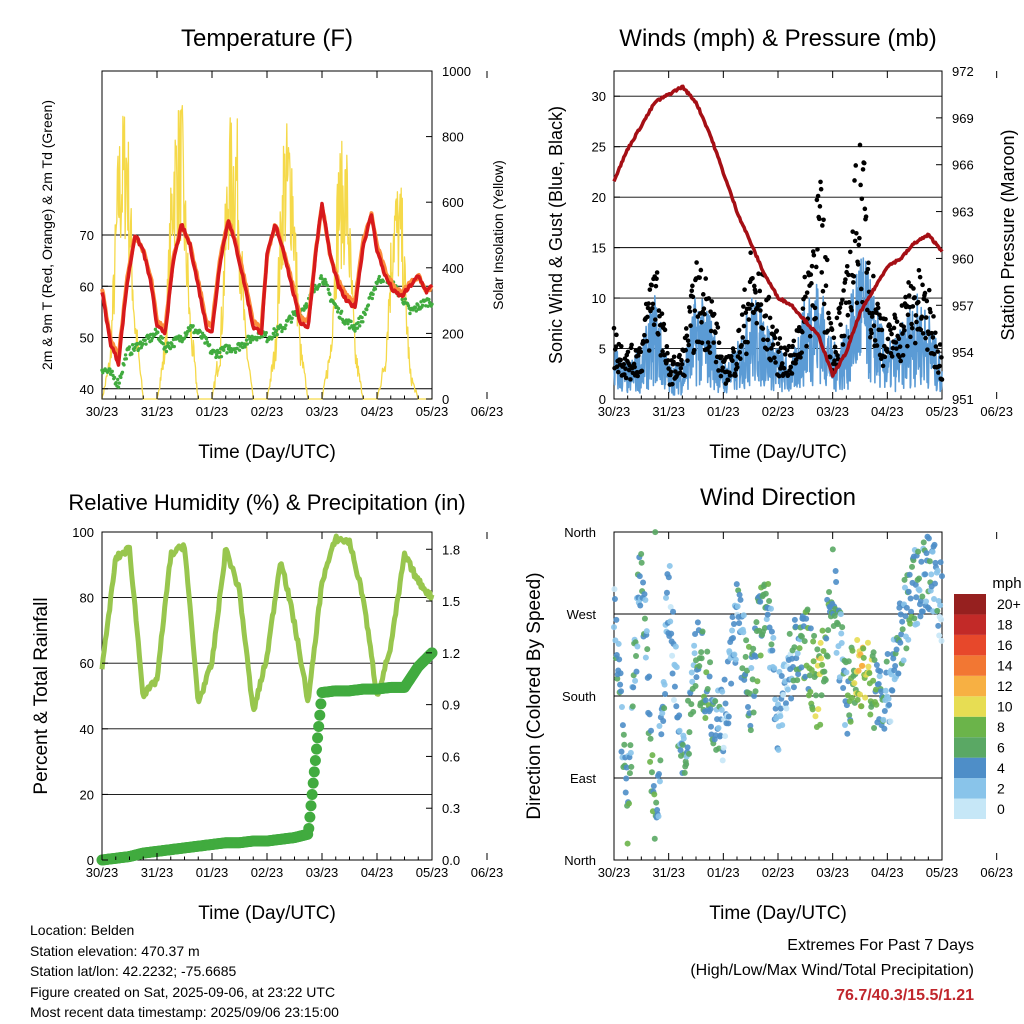 The width and height of the screenshot is (1024, 1024). Describe the element at coordinates (432, 411) in the screenshot. I see `x-tick-label: 05/23` at that location.